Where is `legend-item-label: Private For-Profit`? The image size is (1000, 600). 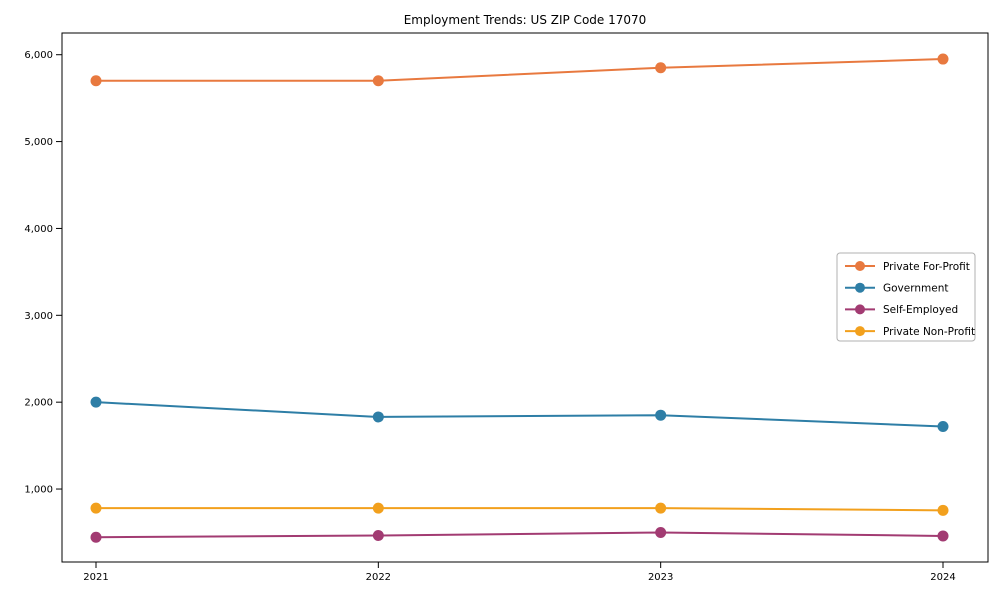 legend-item-label: Private For-Profit is located at coordinates (926, 267).